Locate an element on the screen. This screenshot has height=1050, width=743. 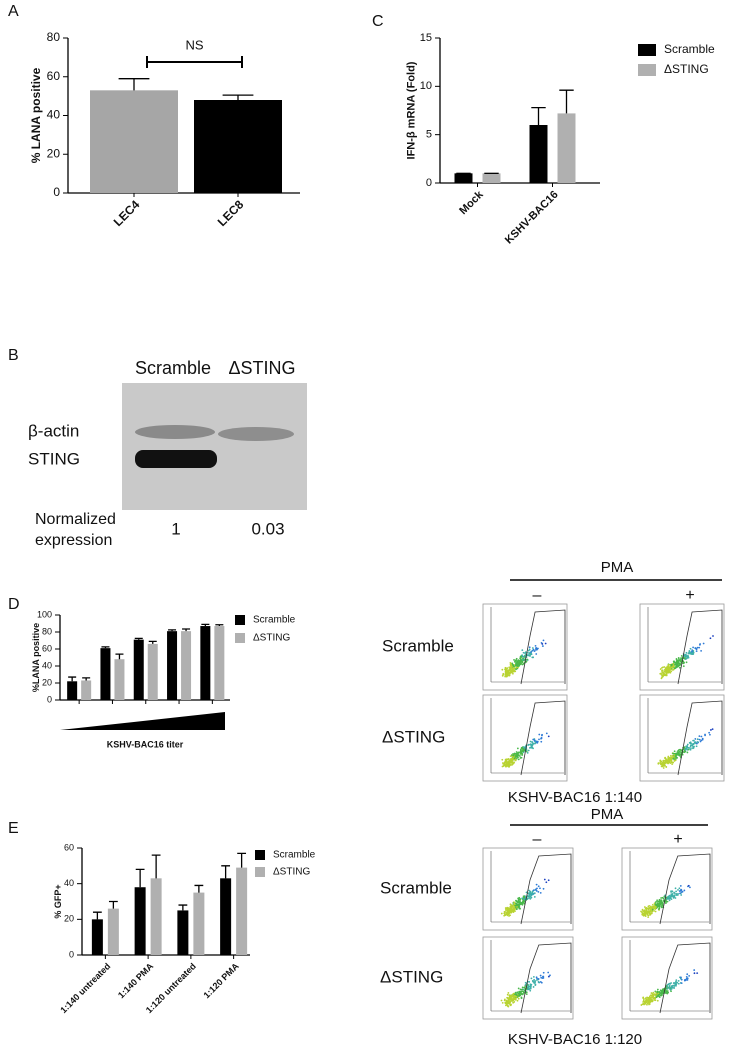
y-tick-label: 60 is located at coordinates (54, 76).